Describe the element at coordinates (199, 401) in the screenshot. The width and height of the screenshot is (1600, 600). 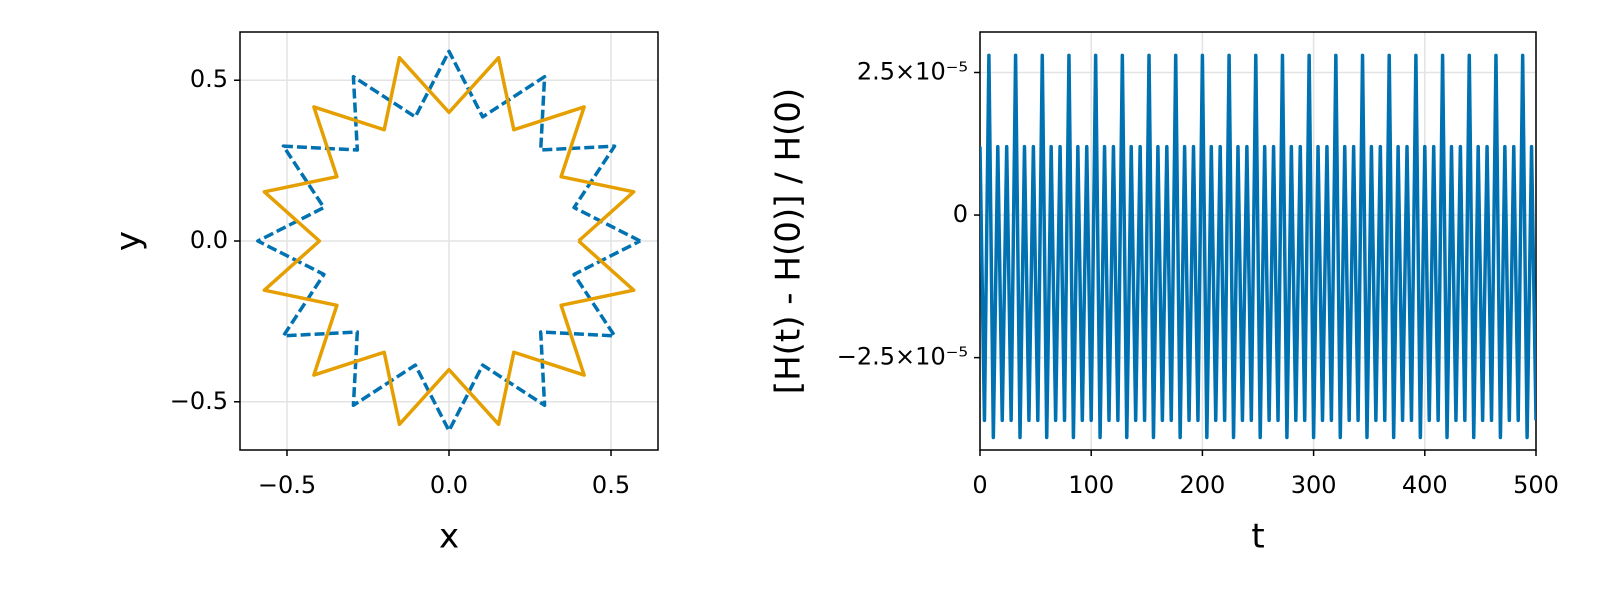
I see `y-tick-label: −0.5` at that location.